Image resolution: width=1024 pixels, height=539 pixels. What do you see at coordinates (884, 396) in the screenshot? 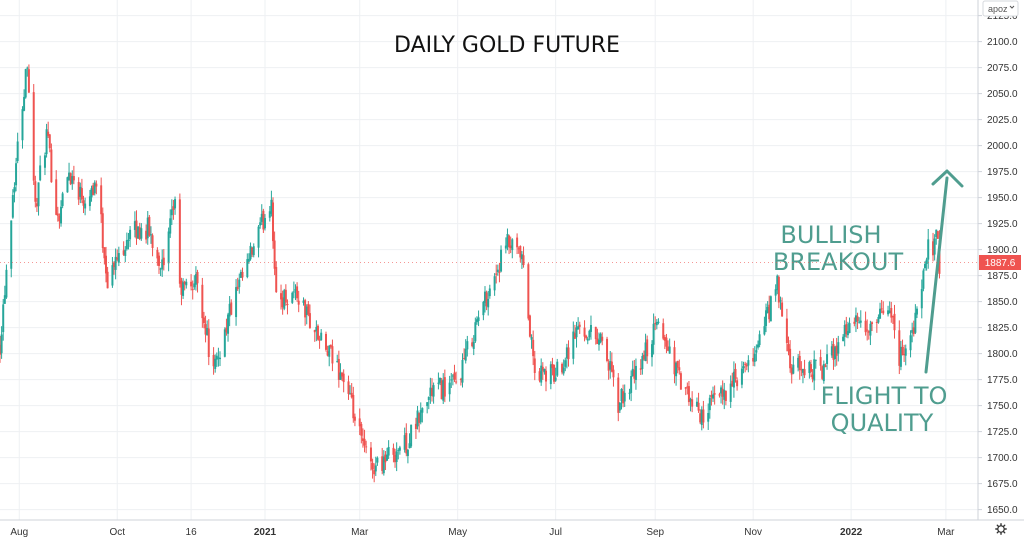
I see `annotation-flight-to: FLIGHT TO` at bounding box center [884, 396].